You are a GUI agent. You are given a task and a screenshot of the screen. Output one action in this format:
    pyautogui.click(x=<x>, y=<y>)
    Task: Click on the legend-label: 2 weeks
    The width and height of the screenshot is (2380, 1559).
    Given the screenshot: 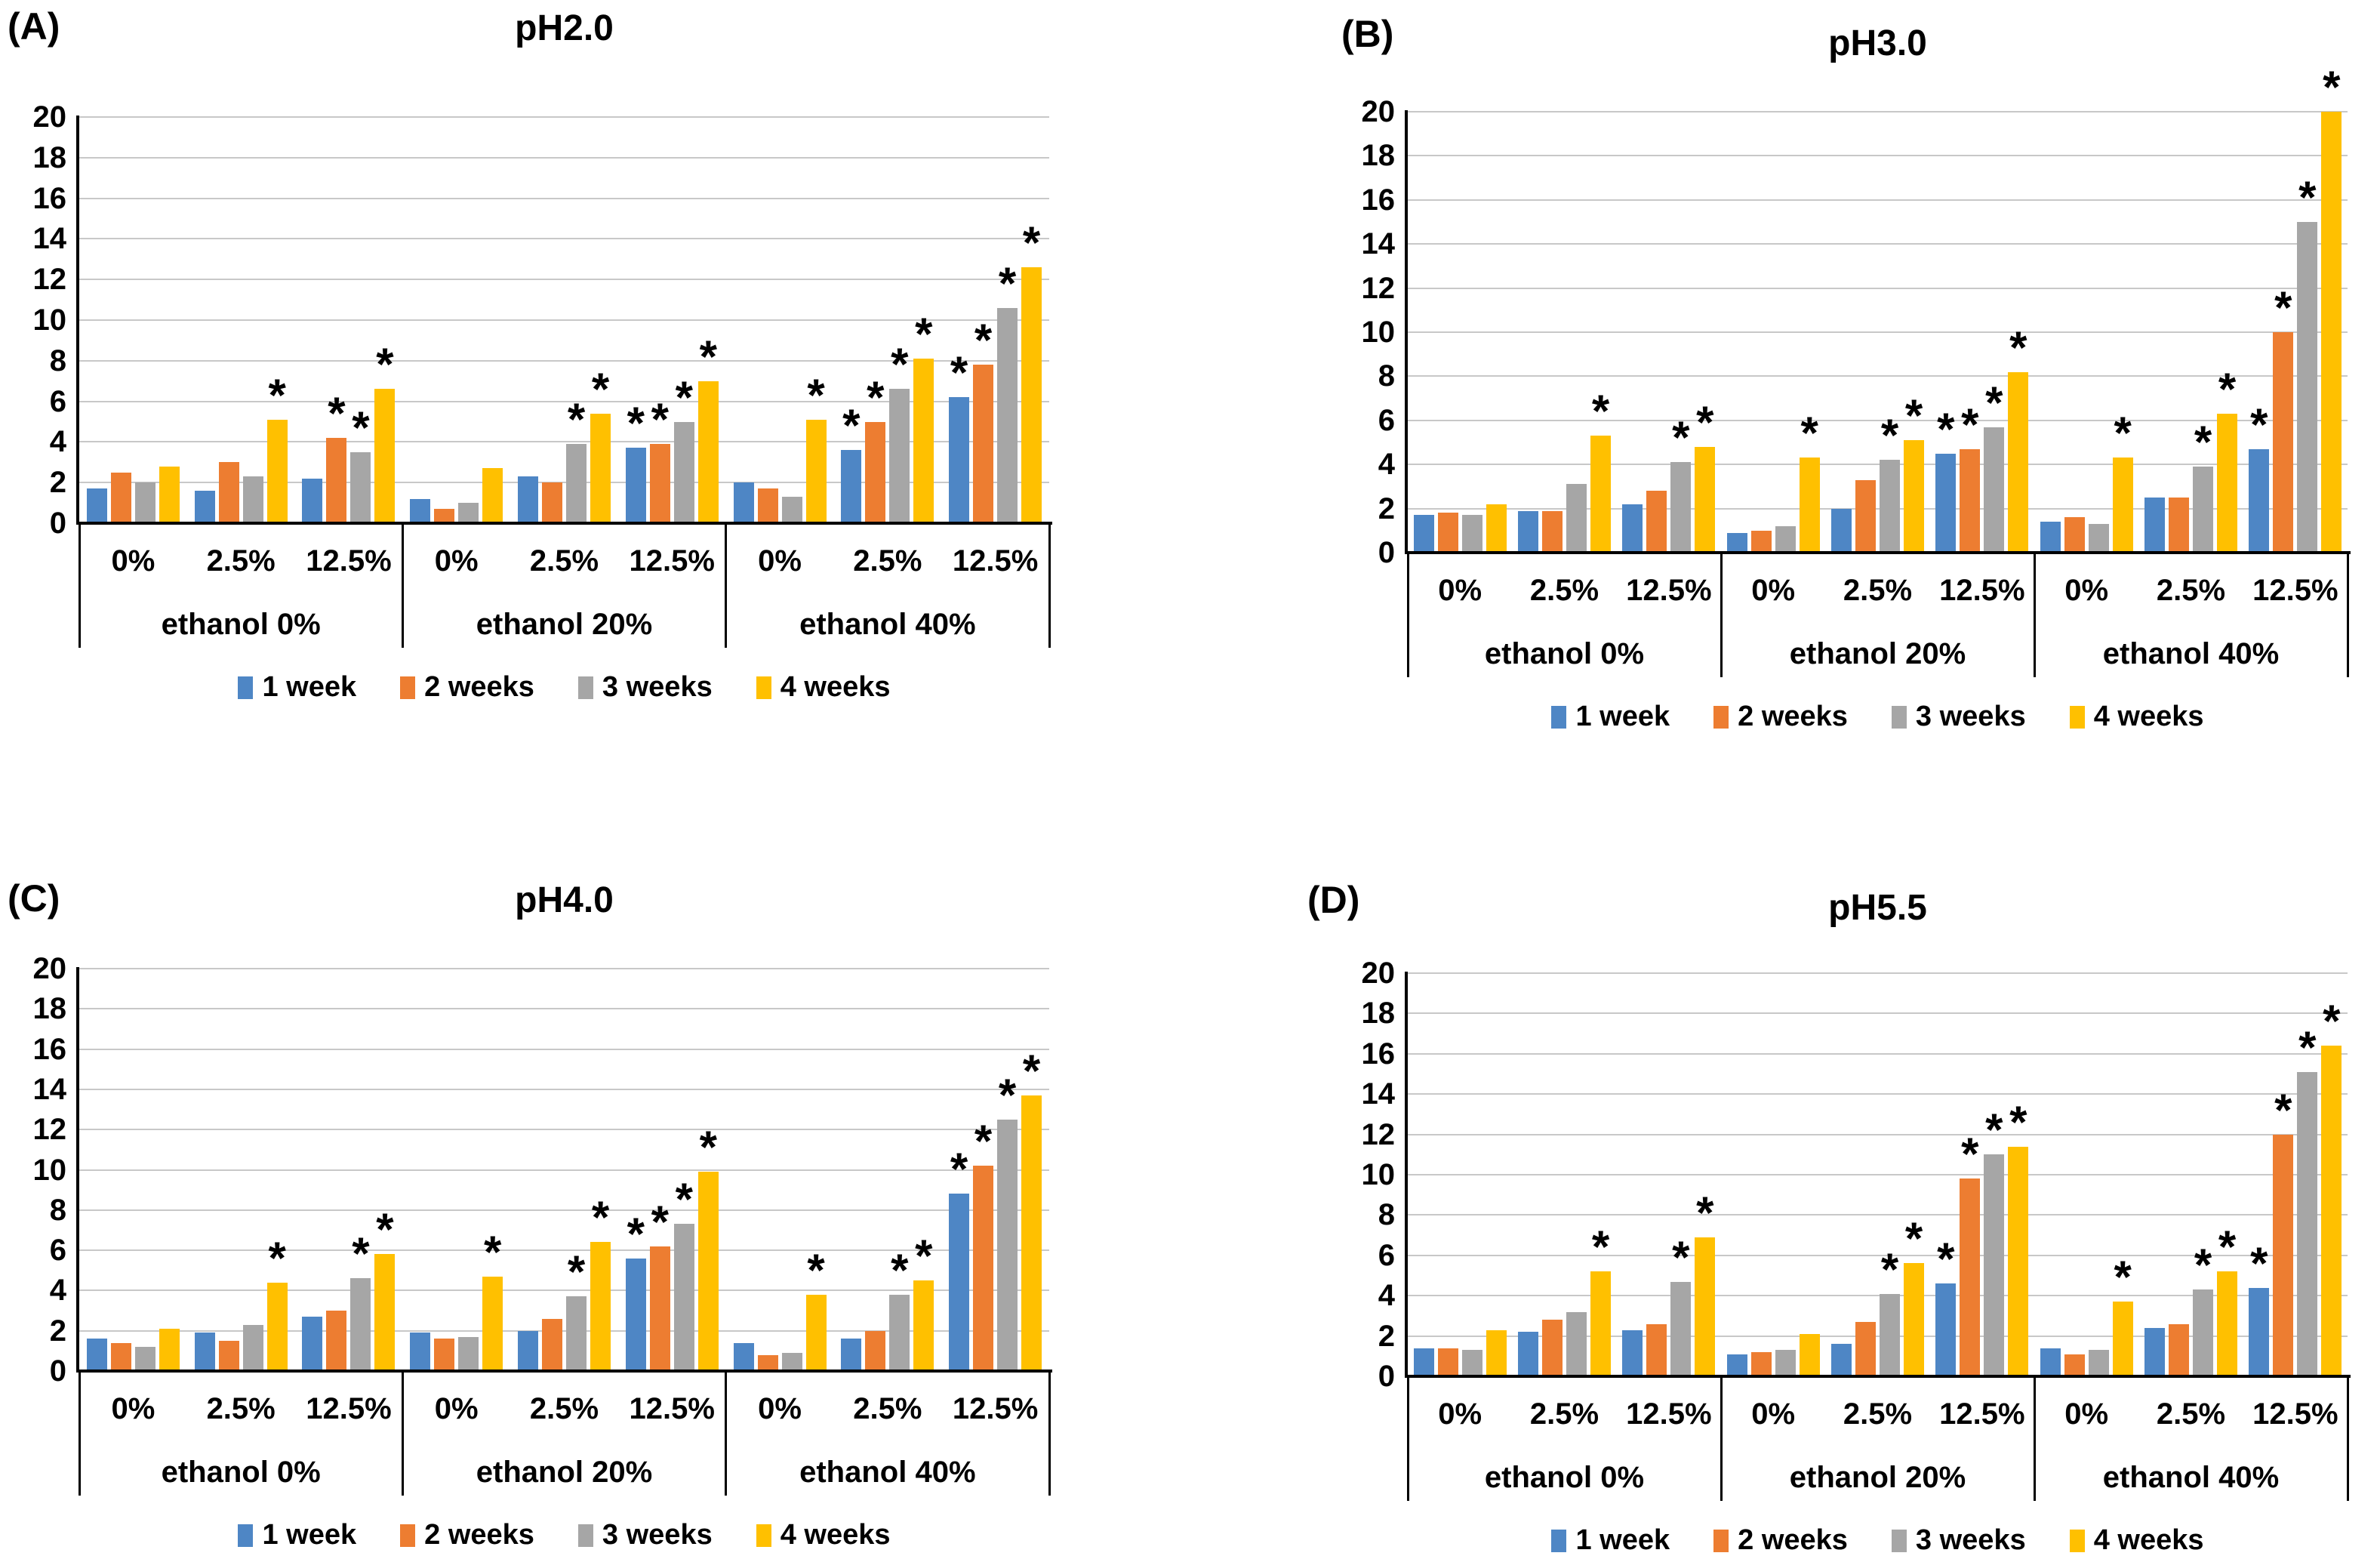 What is the action you would take?
    pyautogui.click(x=1793, y=1540)
    